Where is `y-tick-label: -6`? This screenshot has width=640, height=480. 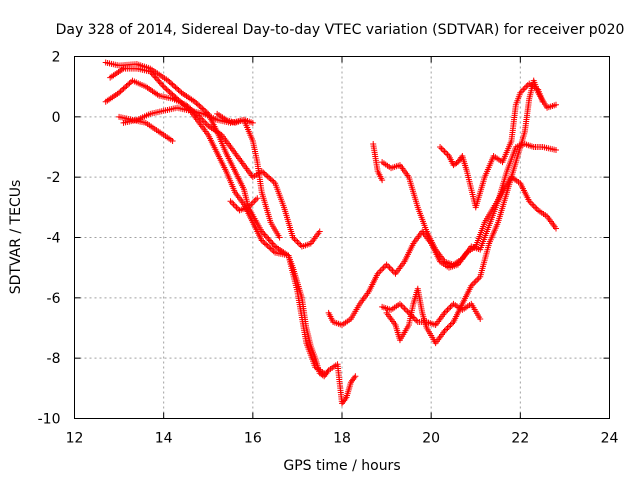 y-tick-label: -6 is located at coordinates (54, 299).